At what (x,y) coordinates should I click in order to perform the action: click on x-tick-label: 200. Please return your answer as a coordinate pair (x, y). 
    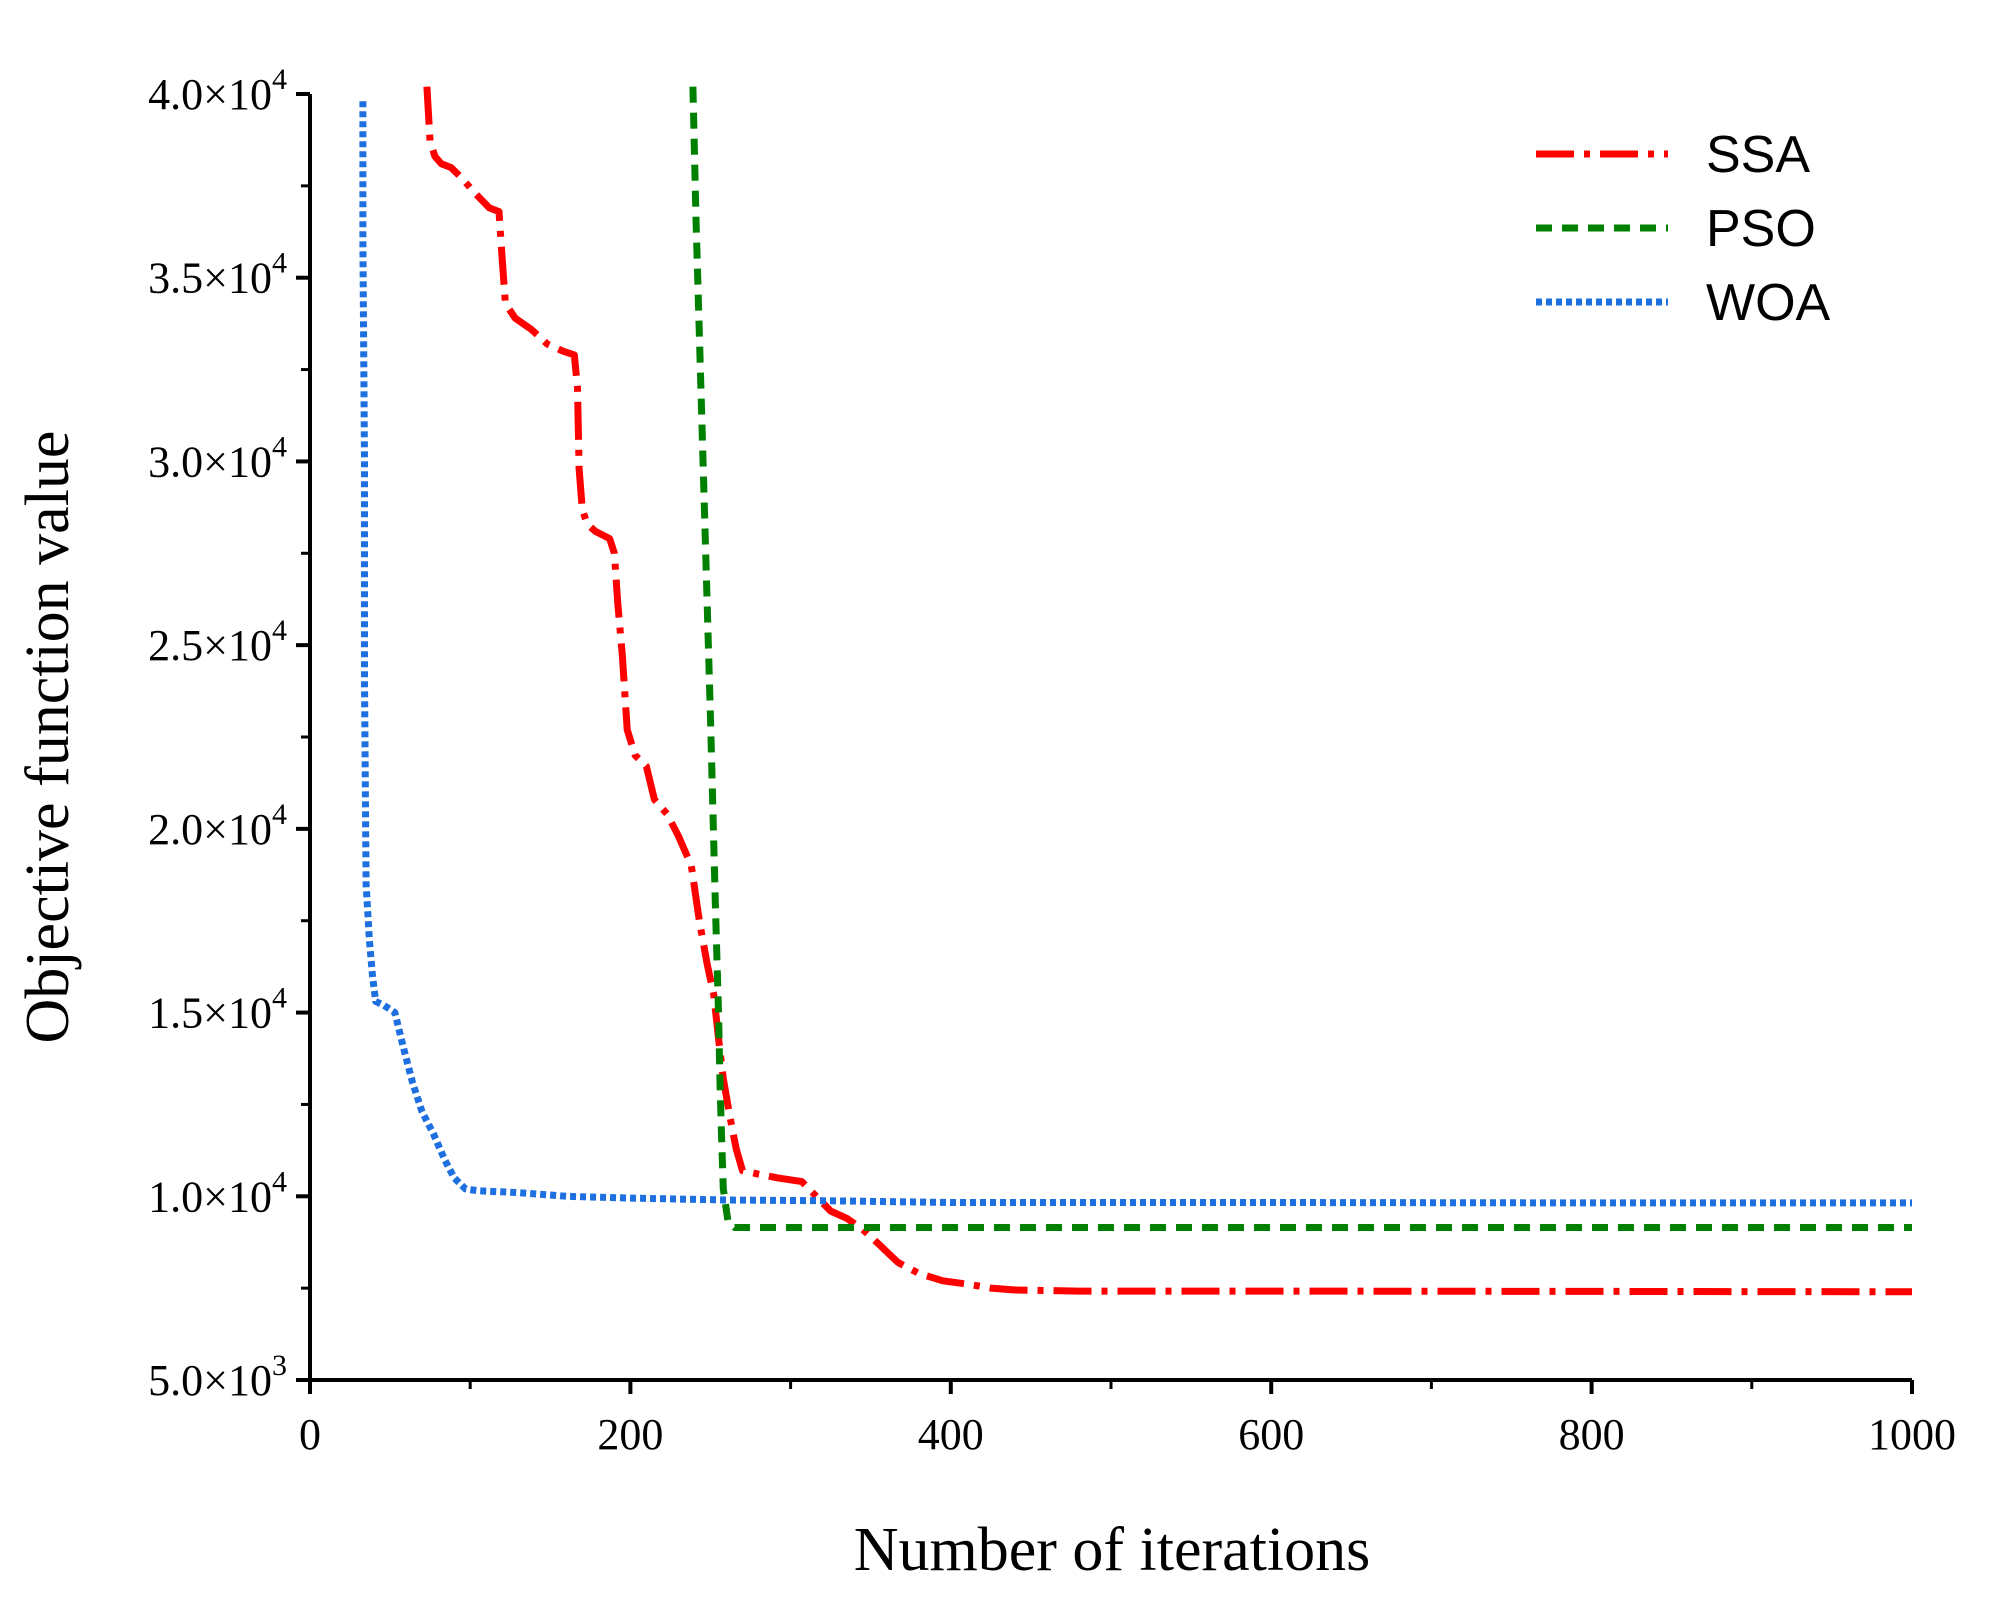
    Looking at the image, I should click on (630, 1434).